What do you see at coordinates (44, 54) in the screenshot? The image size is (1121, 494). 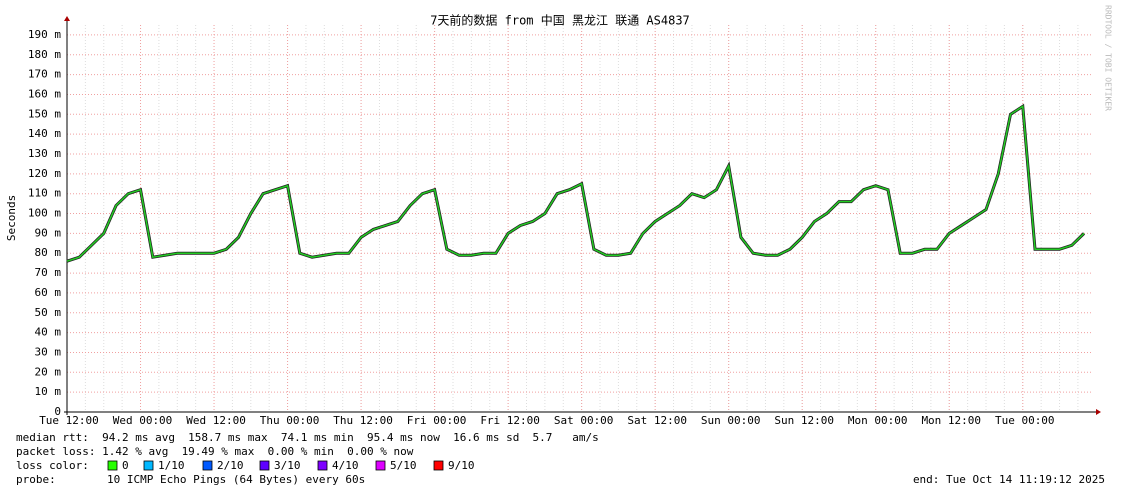 I see `y-tick-label: 180 m` at bounding box center [44, 54].